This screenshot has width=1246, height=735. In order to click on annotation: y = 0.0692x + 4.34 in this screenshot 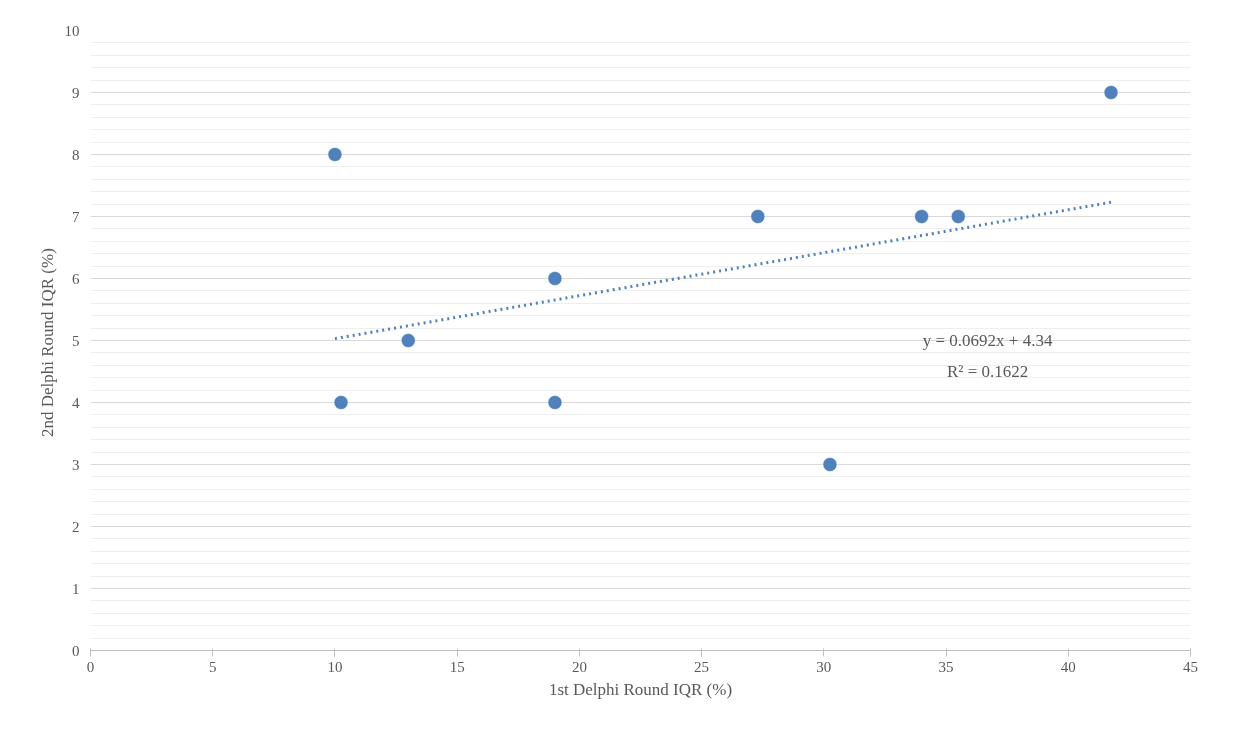, I will do `click(987, 340)`.